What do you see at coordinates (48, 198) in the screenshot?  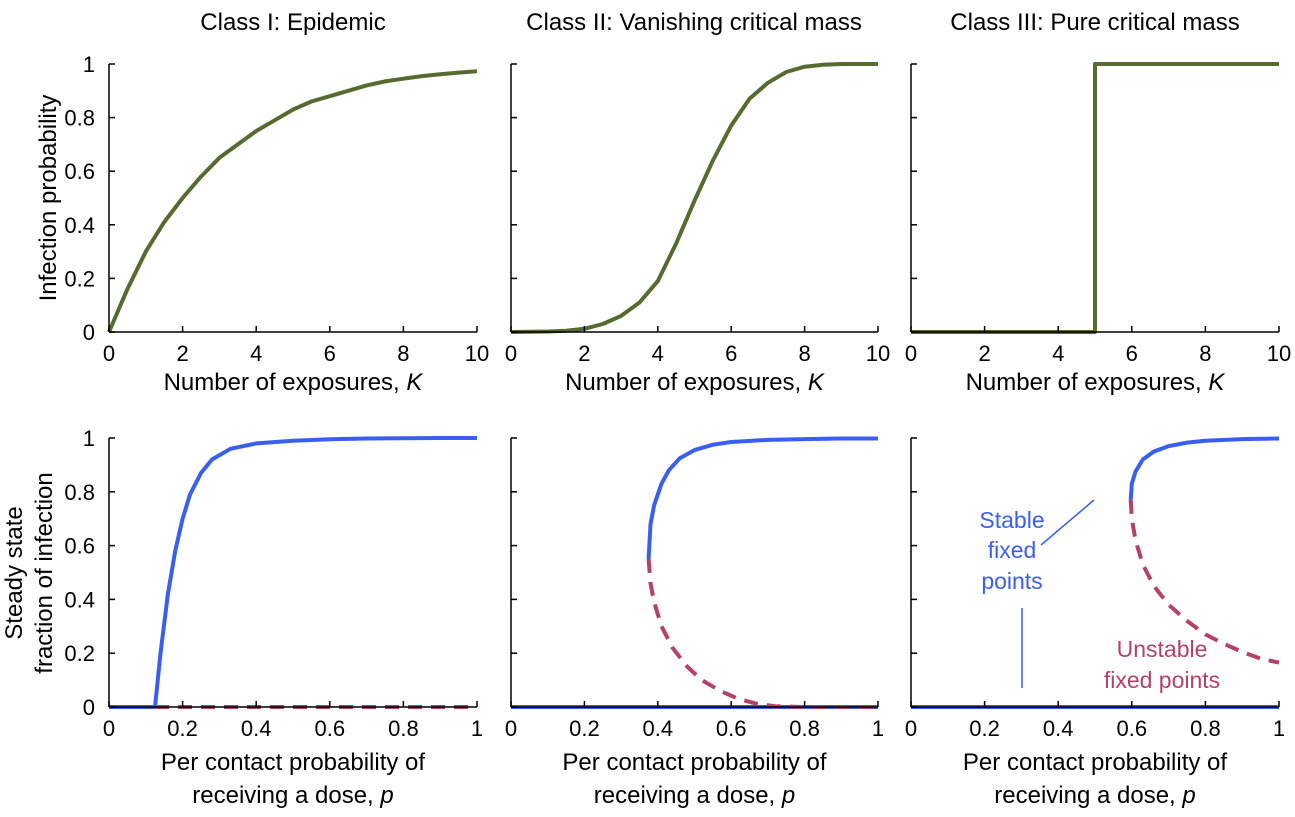 I see `top-y-axis-label: Infection probability` at bounding box center [48, 198].